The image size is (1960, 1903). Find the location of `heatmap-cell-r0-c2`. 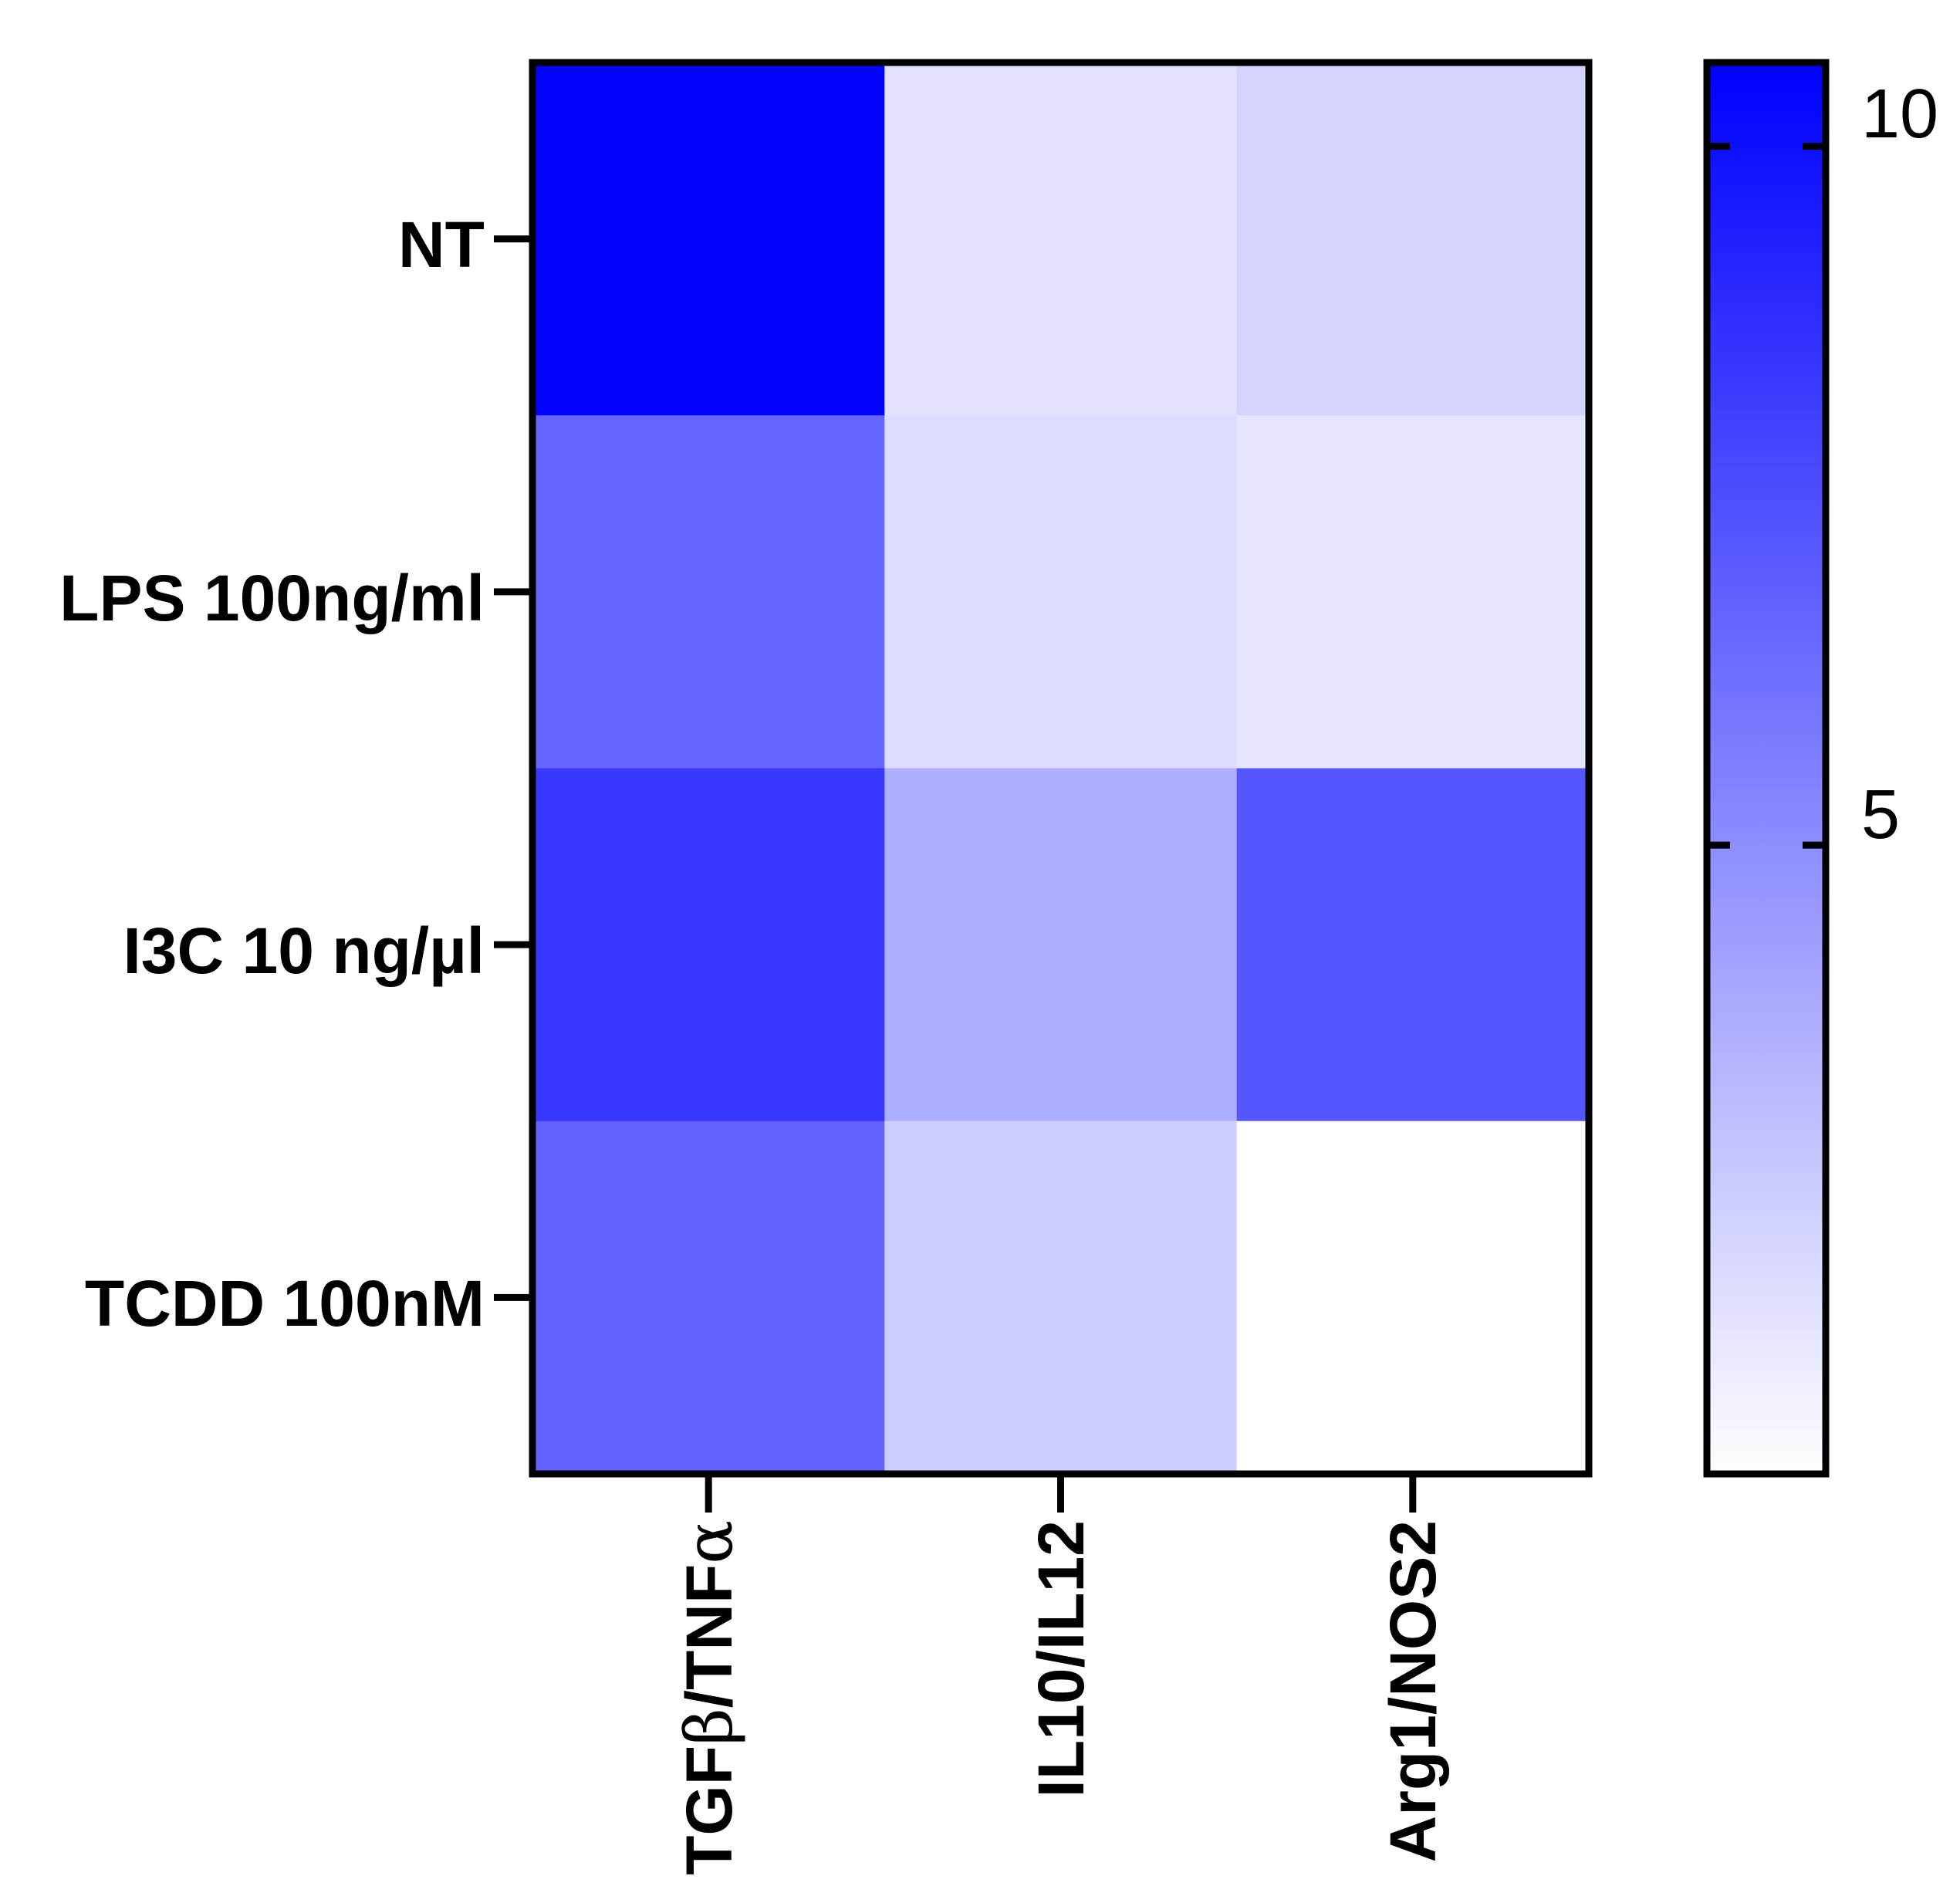

heatmap-cell-r0-c2 is located at coordinates (1413, 239).